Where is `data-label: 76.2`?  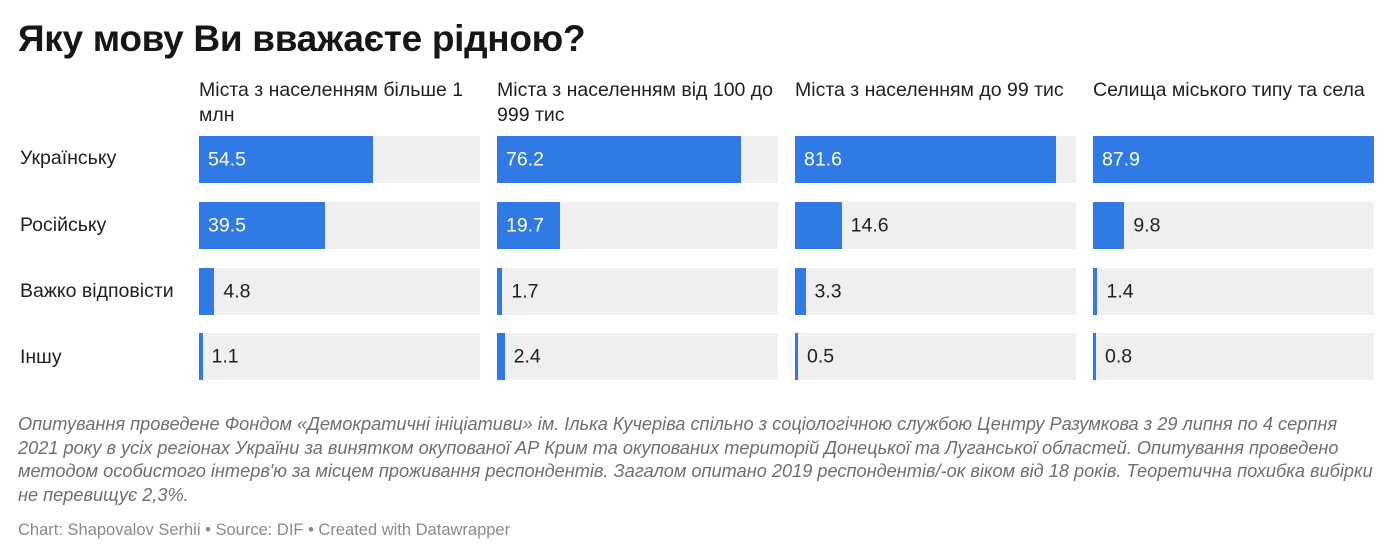 data-label: 76.2 is located at coordinates (525, 159).